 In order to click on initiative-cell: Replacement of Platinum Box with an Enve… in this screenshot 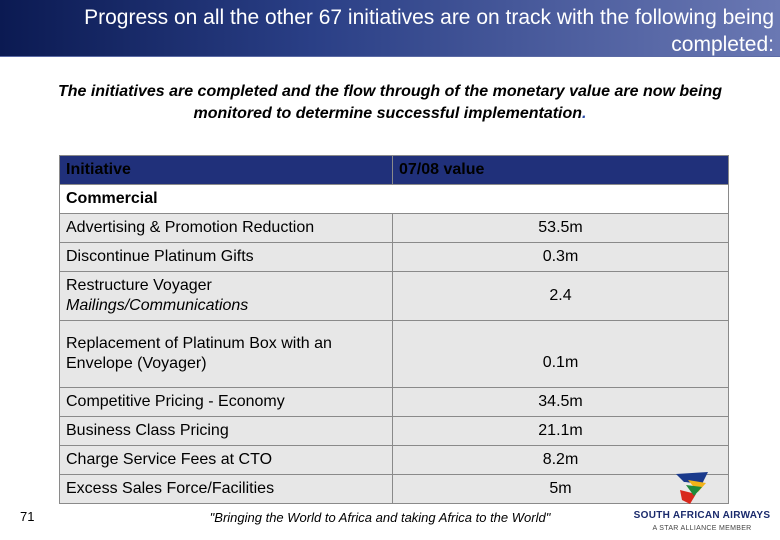, I will do `click(226, 354)`.